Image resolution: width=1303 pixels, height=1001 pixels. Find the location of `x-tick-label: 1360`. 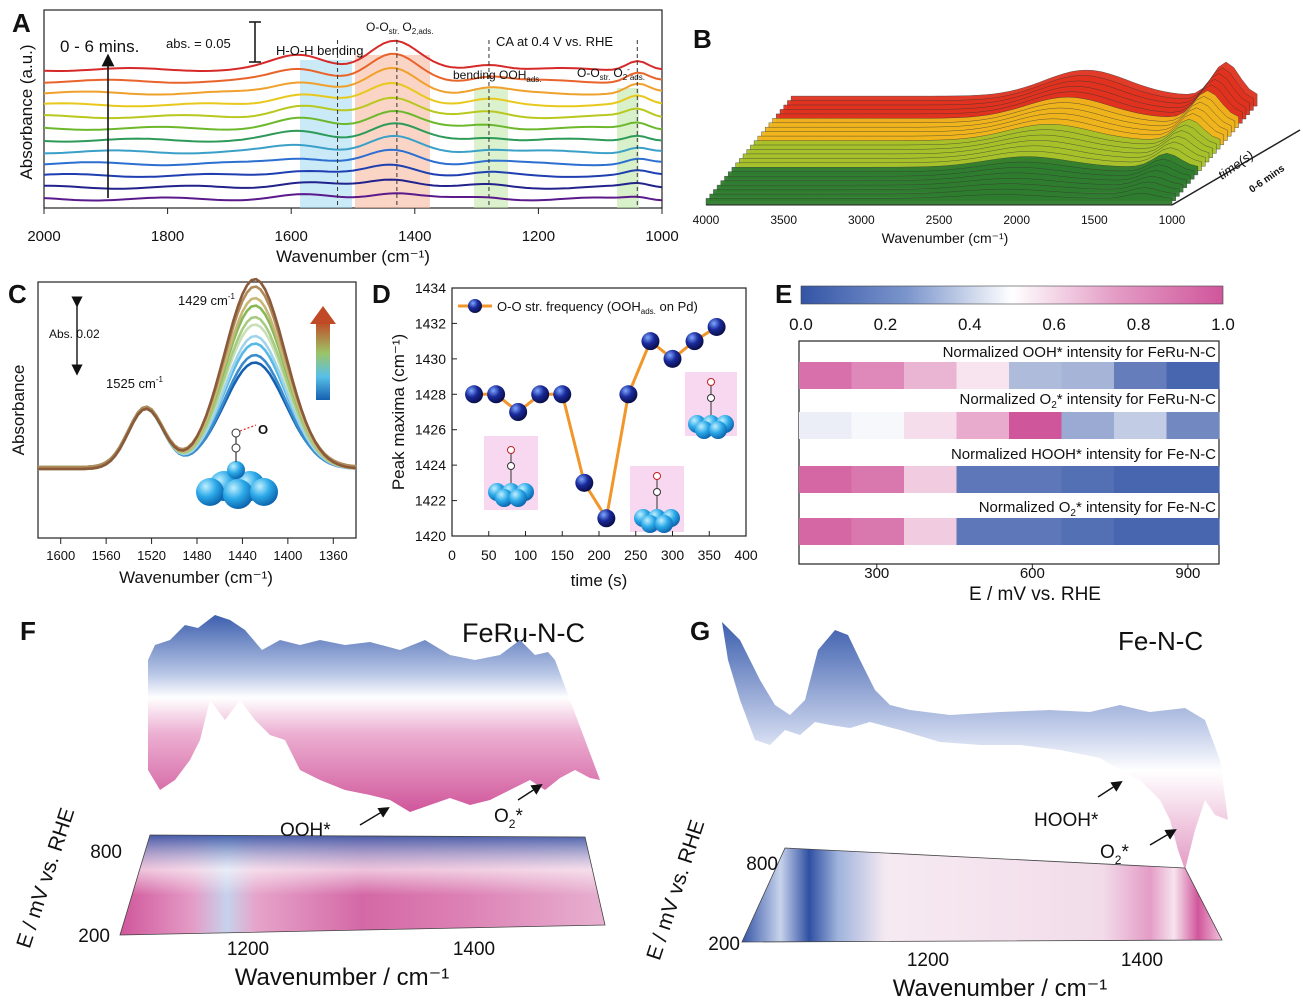

x-tick-label: 1360 is located at coordinates (333, 555).